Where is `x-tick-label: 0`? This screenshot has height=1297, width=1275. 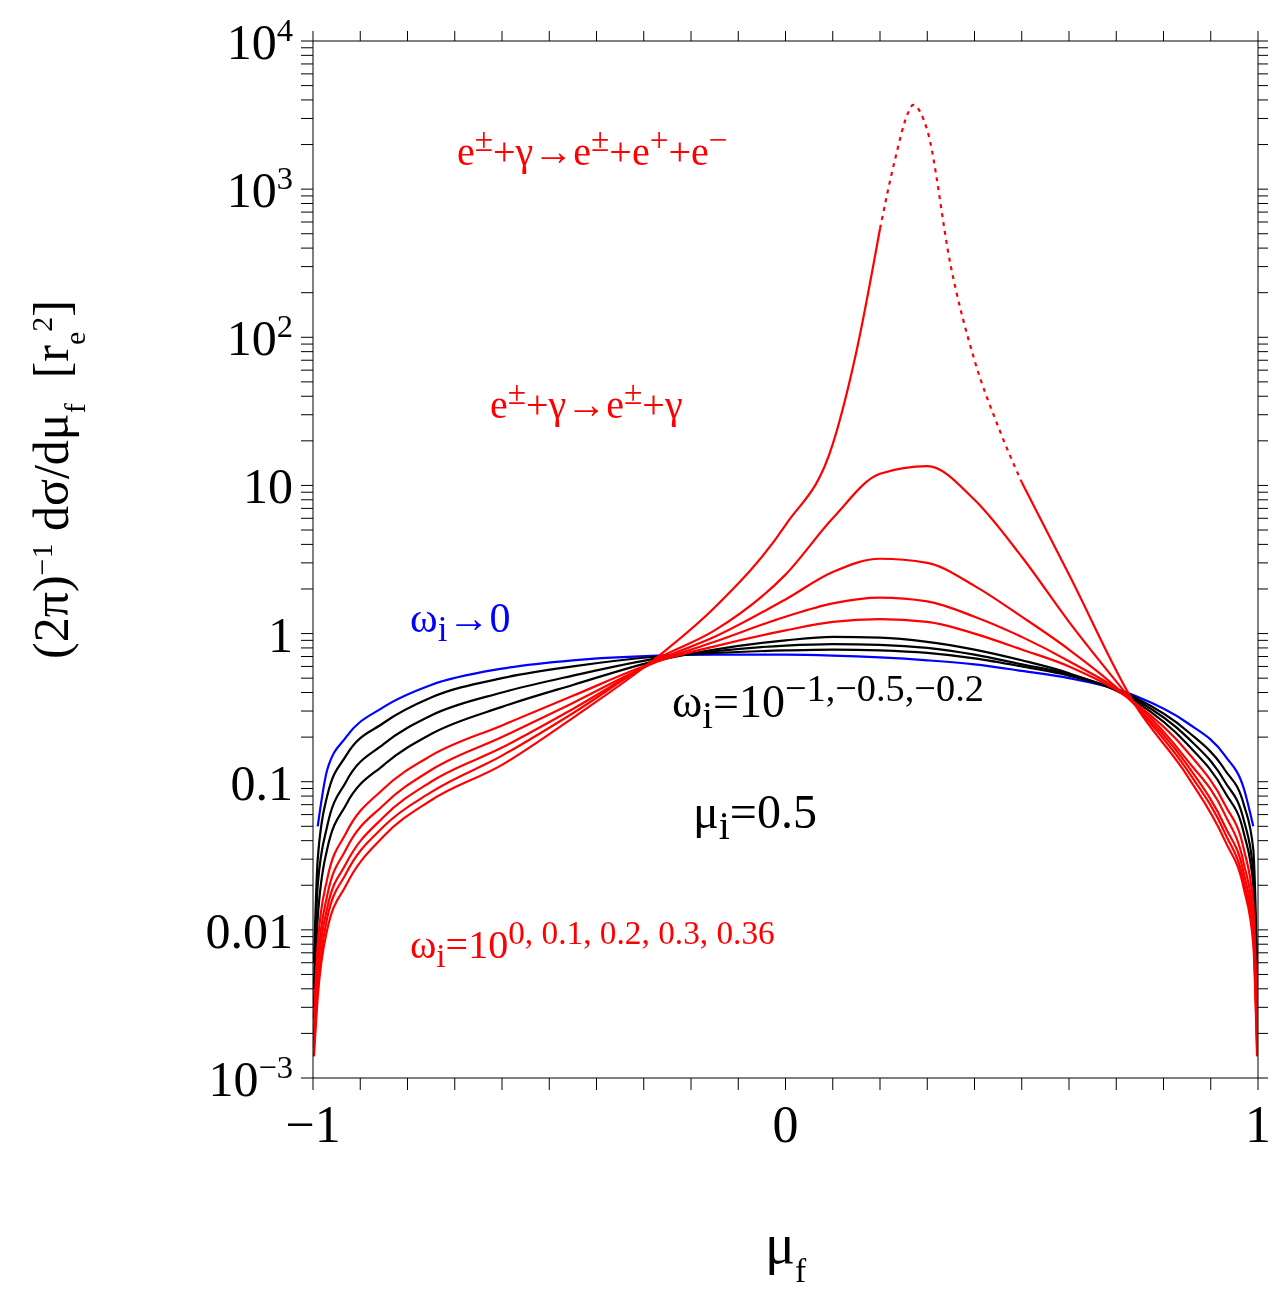 x-tick-label: 0 is located at coordinates (785, 1124).